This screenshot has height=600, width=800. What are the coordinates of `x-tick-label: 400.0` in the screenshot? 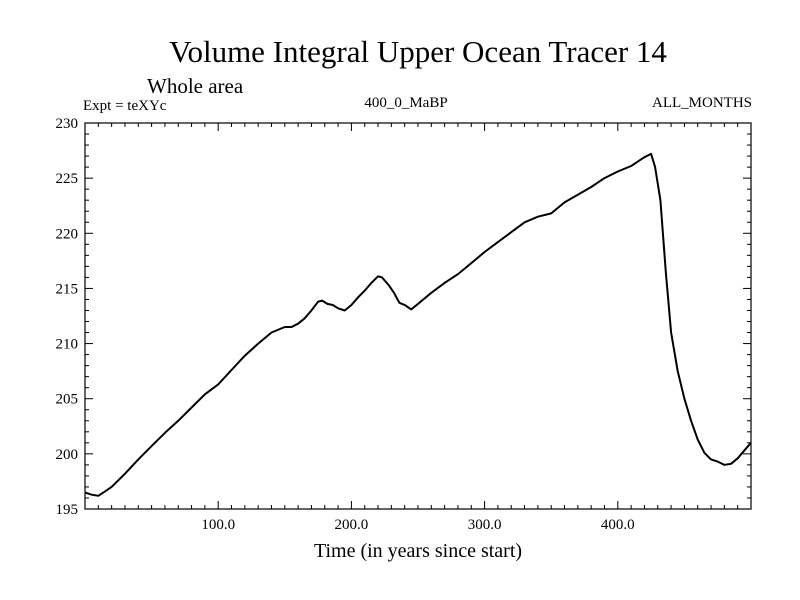 It's located at (618, 525).